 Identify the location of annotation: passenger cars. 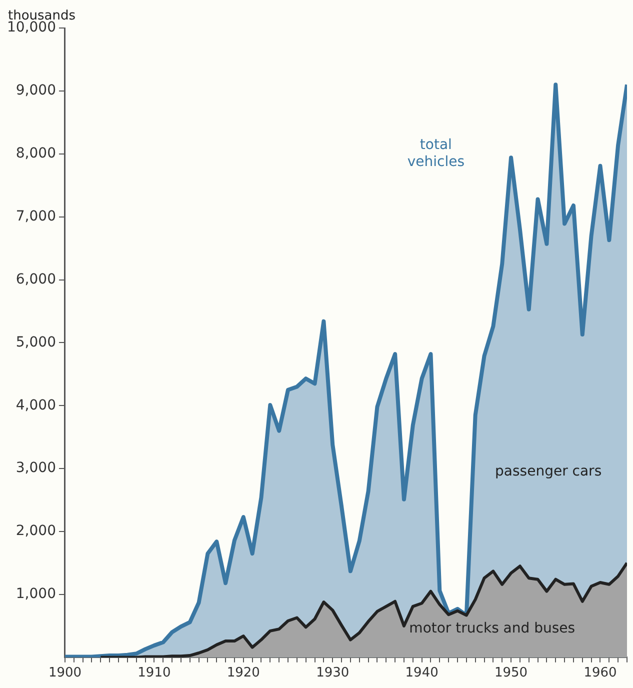
(548, 471).